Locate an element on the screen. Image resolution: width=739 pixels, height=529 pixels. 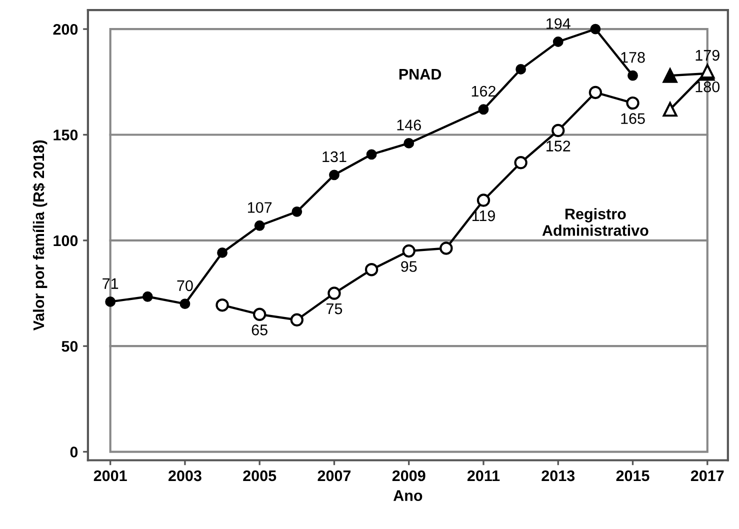
y-tick-label: 200 is located at coordinates (65, 29).